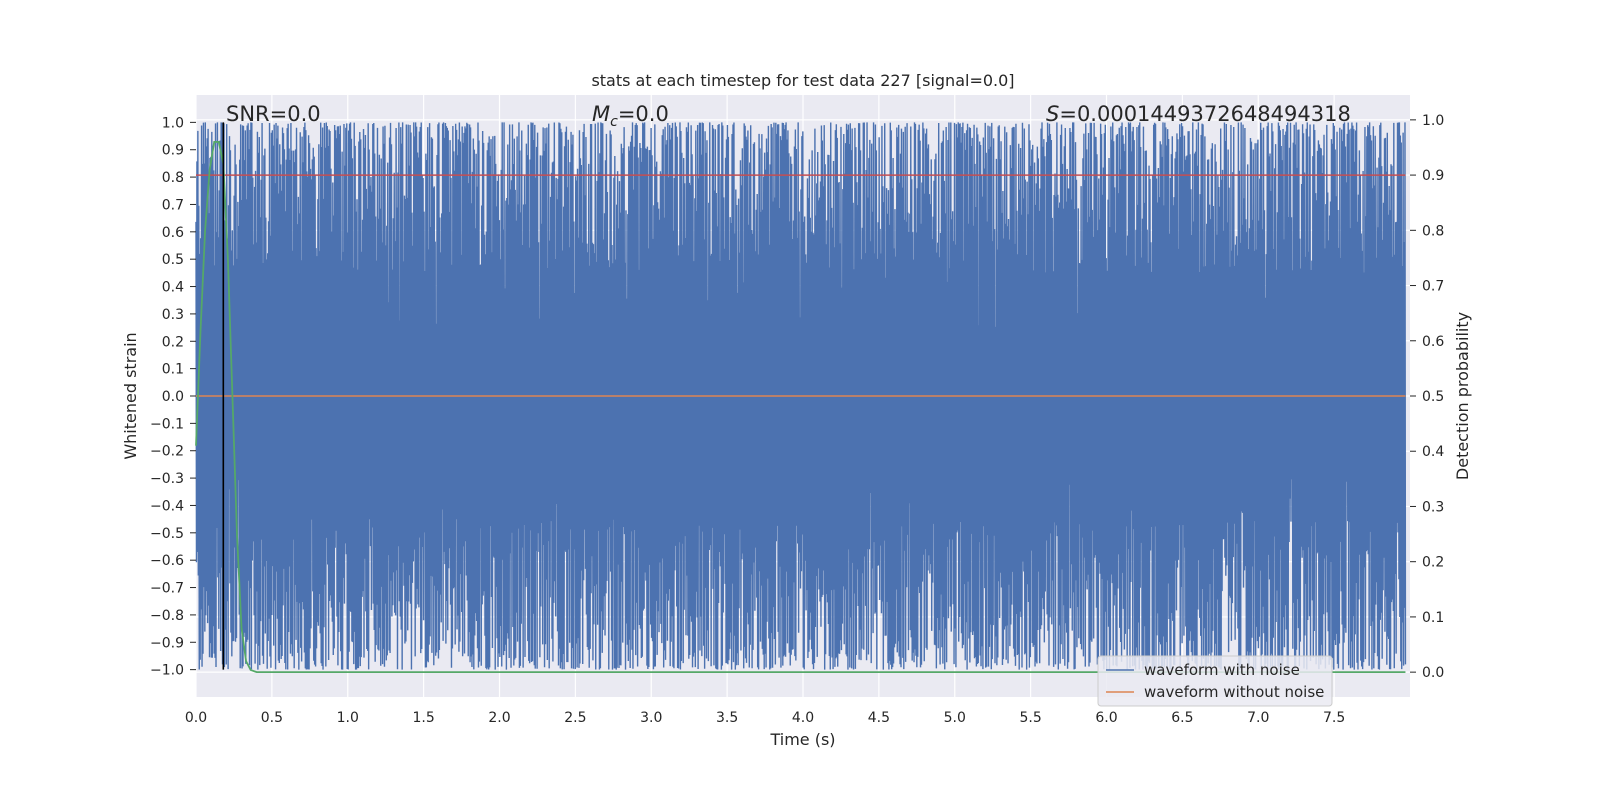  What do you see at coordinates (167, 479) in the screenshot?
I see `y-left-tick-label: −0.3` at bounding box center [167, 479].